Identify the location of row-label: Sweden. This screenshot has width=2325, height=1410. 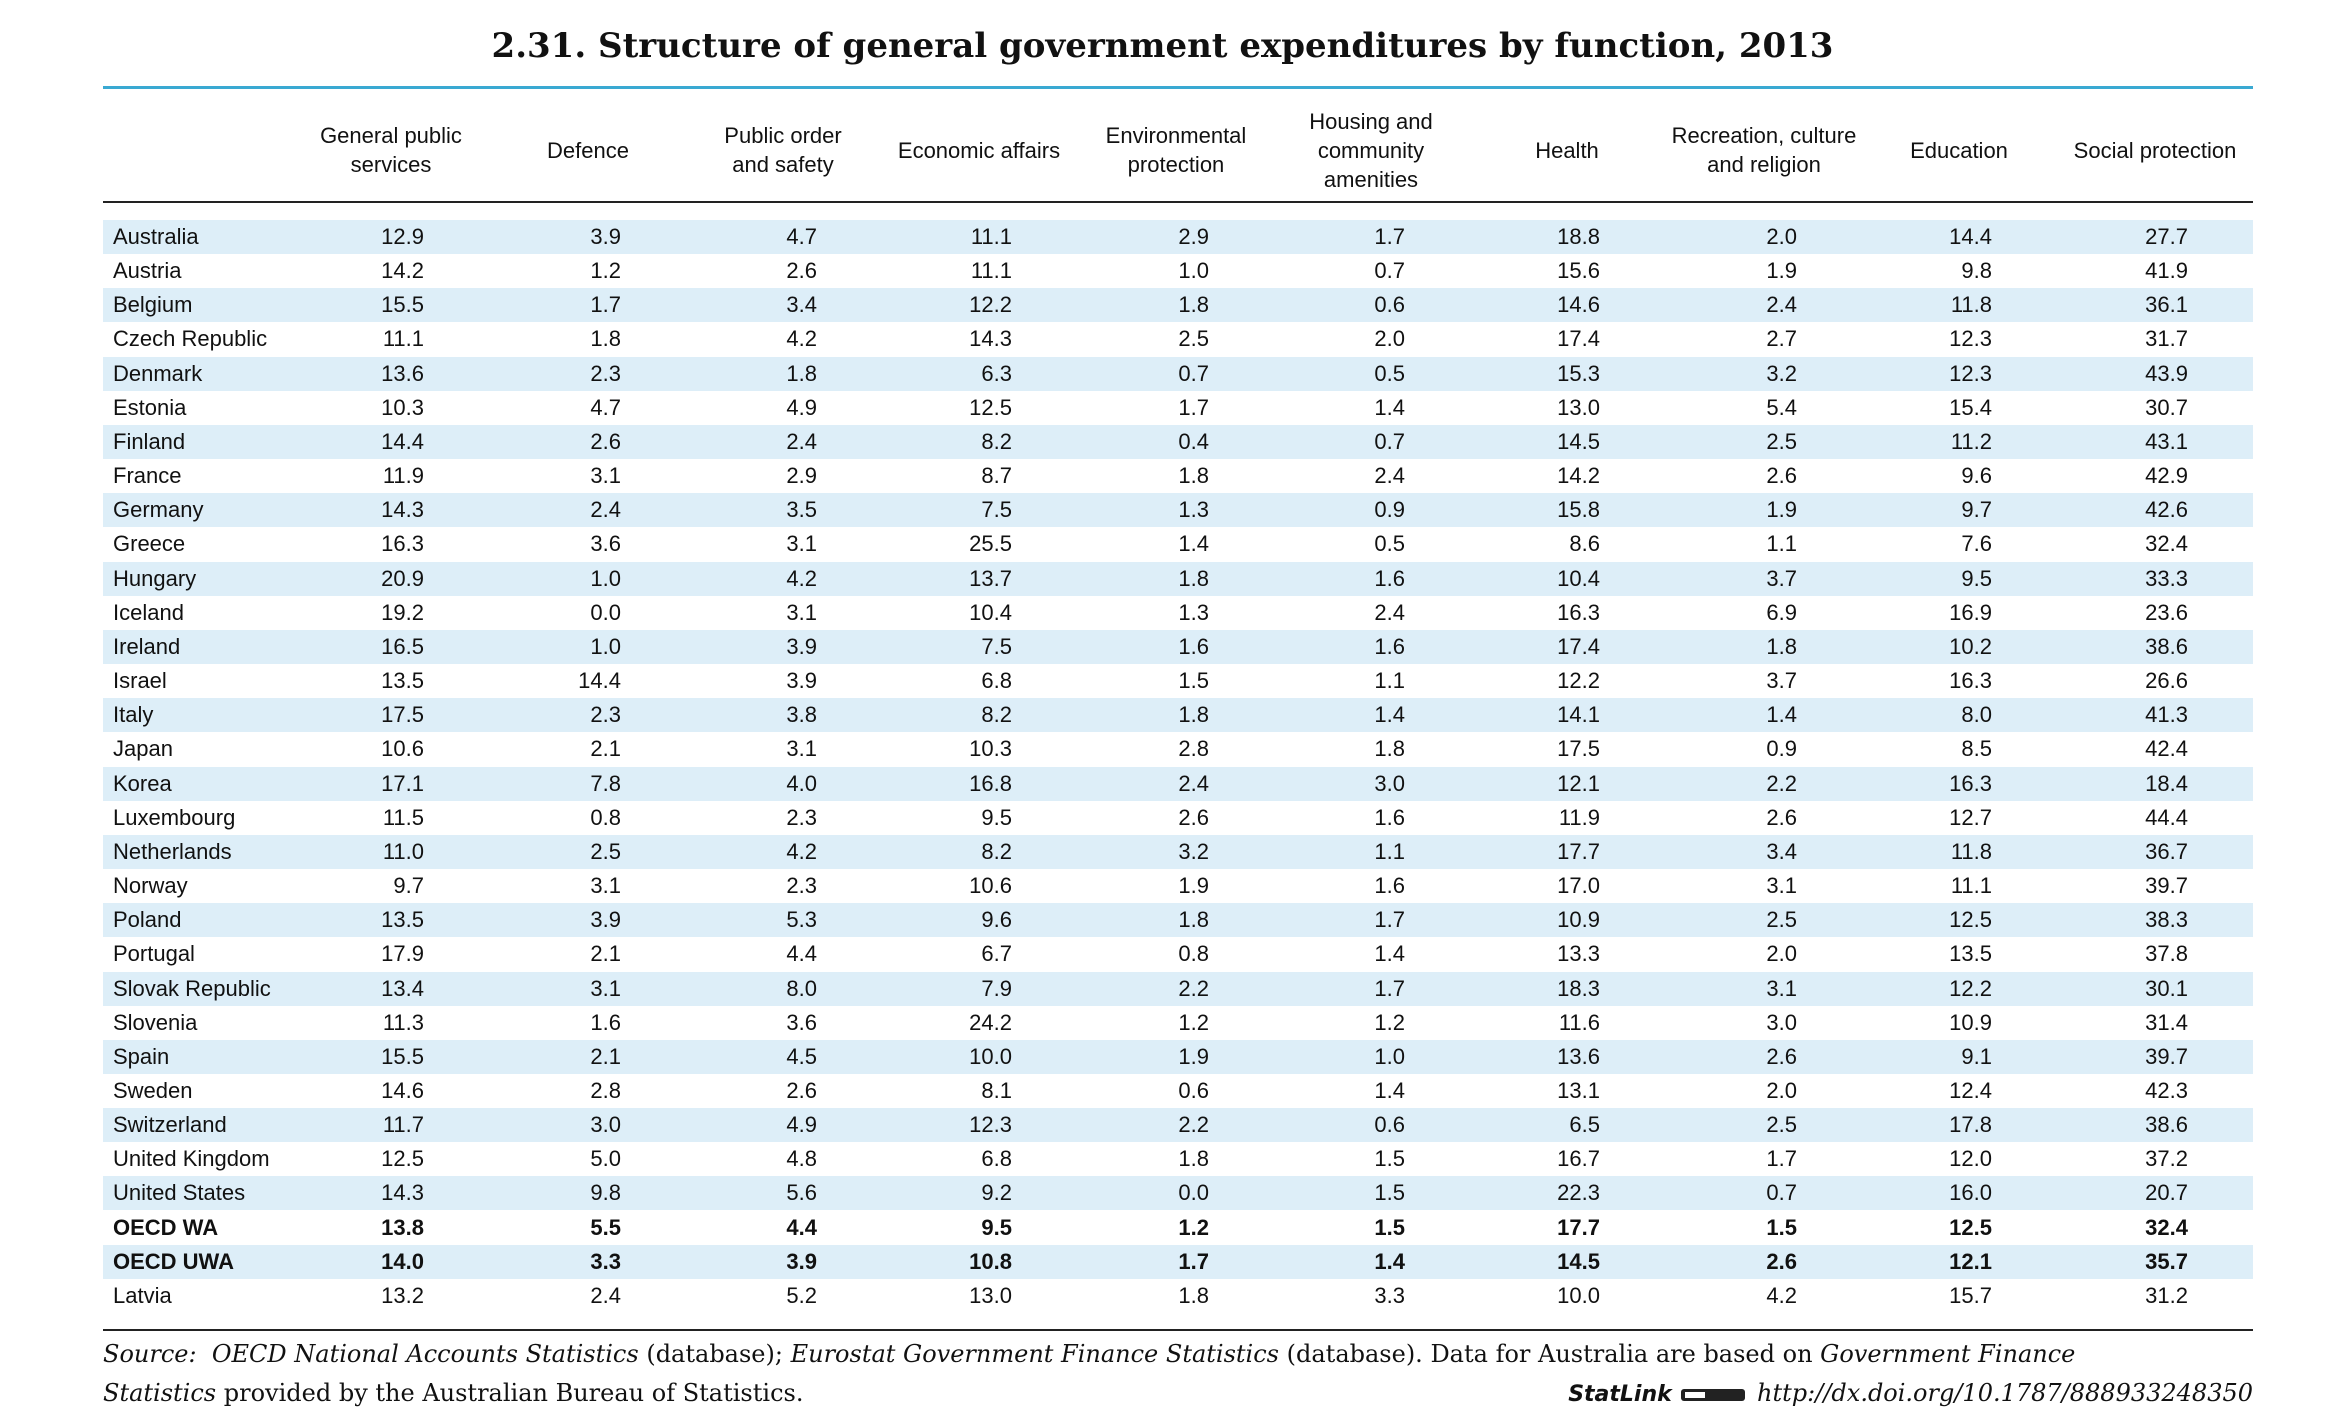
(153, 1090).